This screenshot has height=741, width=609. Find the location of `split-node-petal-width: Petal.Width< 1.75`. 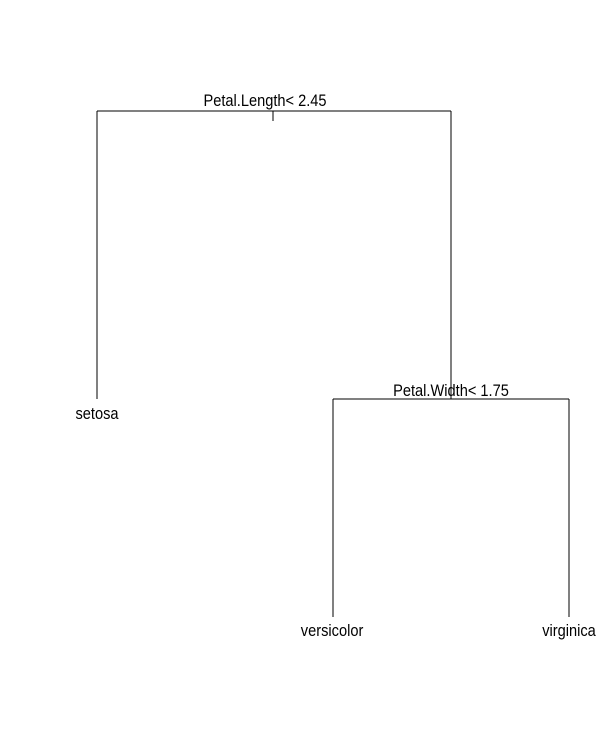

split-node-petal-width: Petal.Width< 1.75 is located at coordinates (451, 391).